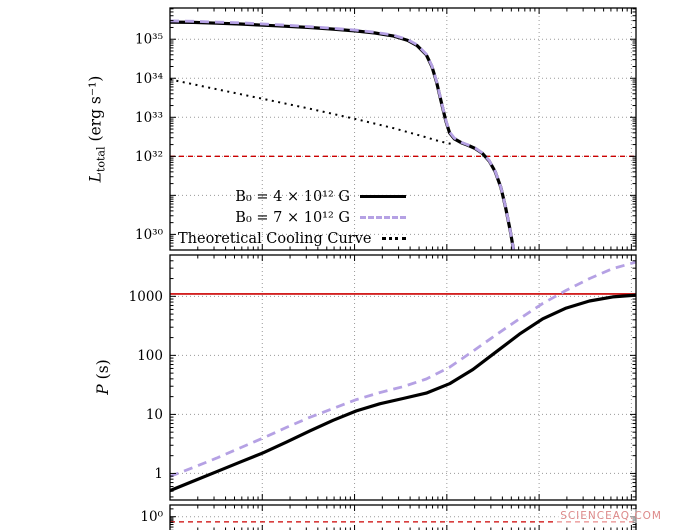 This screenshot has height=530, width=673. Describe the element at coordinates (95, 177) in the screenshot. I see `luminosity-symbol: L` at that location.